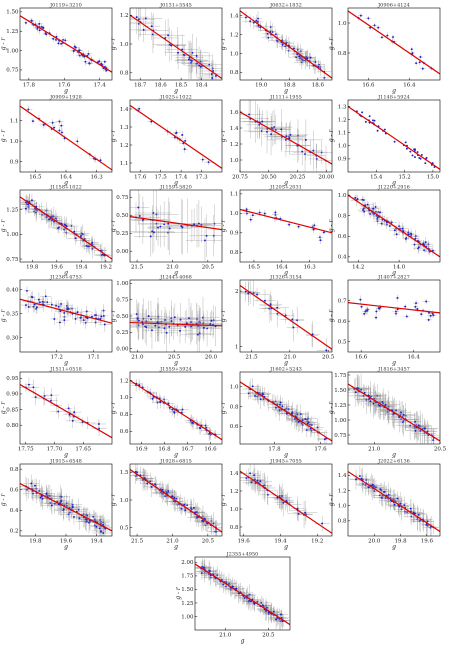 The width and height of the screenshot is (456, 646). What do you see at coordinates (342, 301) in the screenshot?
I see `y-tick-label: 0.7` at bounding box center [342, 301].